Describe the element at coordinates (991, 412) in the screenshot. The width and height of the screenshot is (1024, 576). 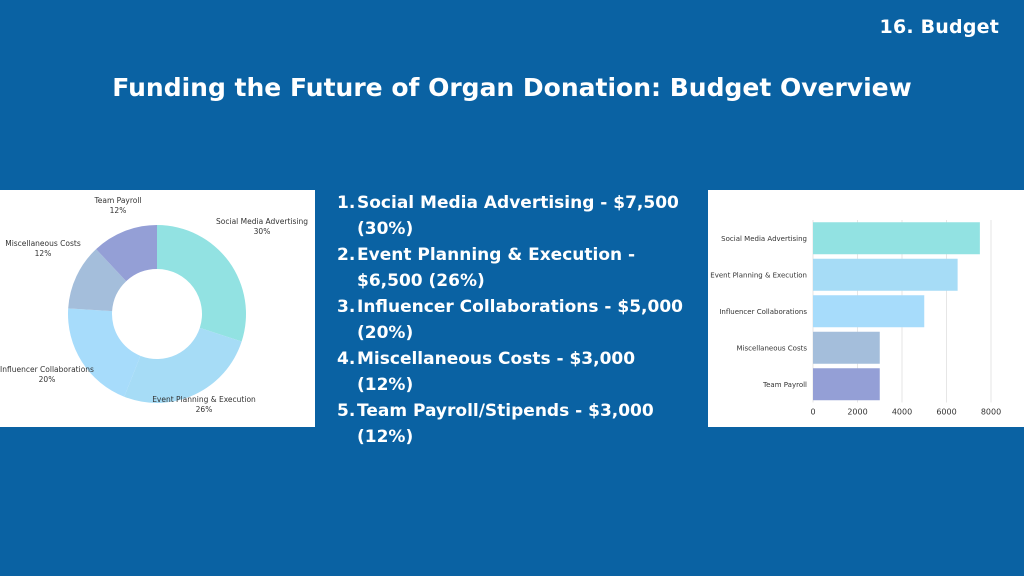
I see `x-tick-label: 8000` at that location.